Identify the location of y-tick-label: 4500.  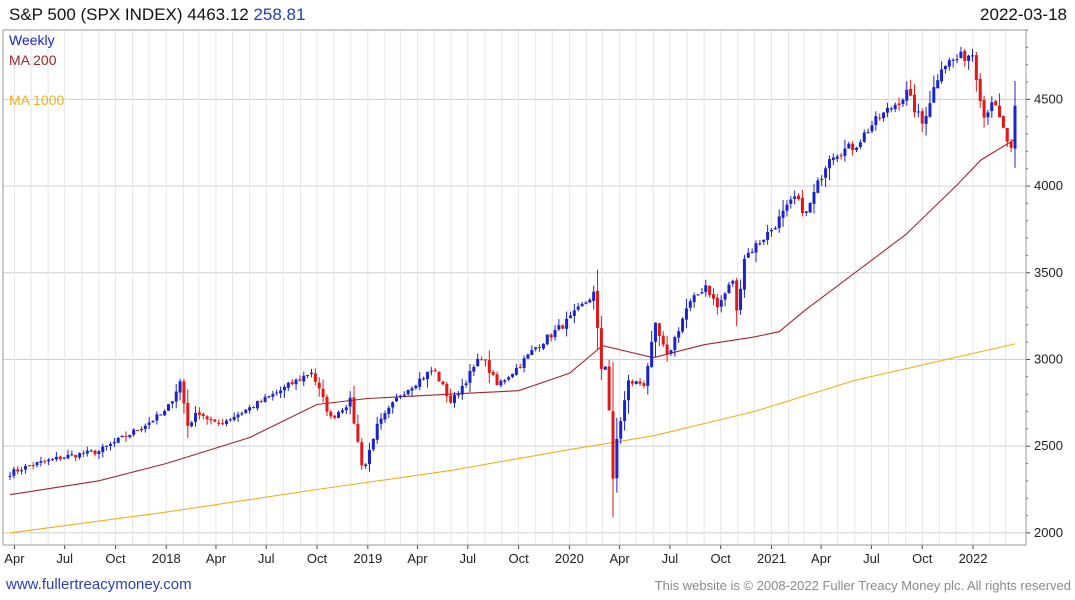
(1048, 98).